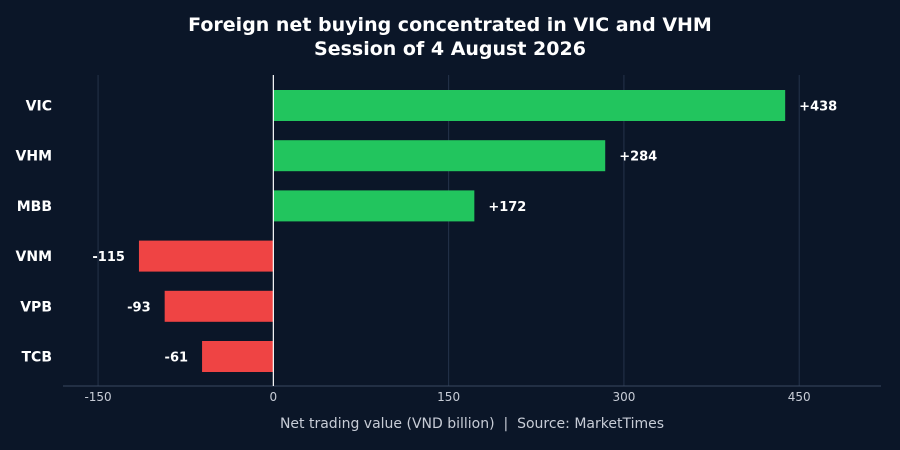  What do you see at coordinates (34, 207) in the screenshot?
I see `category-label: MBB` at bounding box center [34, 207].